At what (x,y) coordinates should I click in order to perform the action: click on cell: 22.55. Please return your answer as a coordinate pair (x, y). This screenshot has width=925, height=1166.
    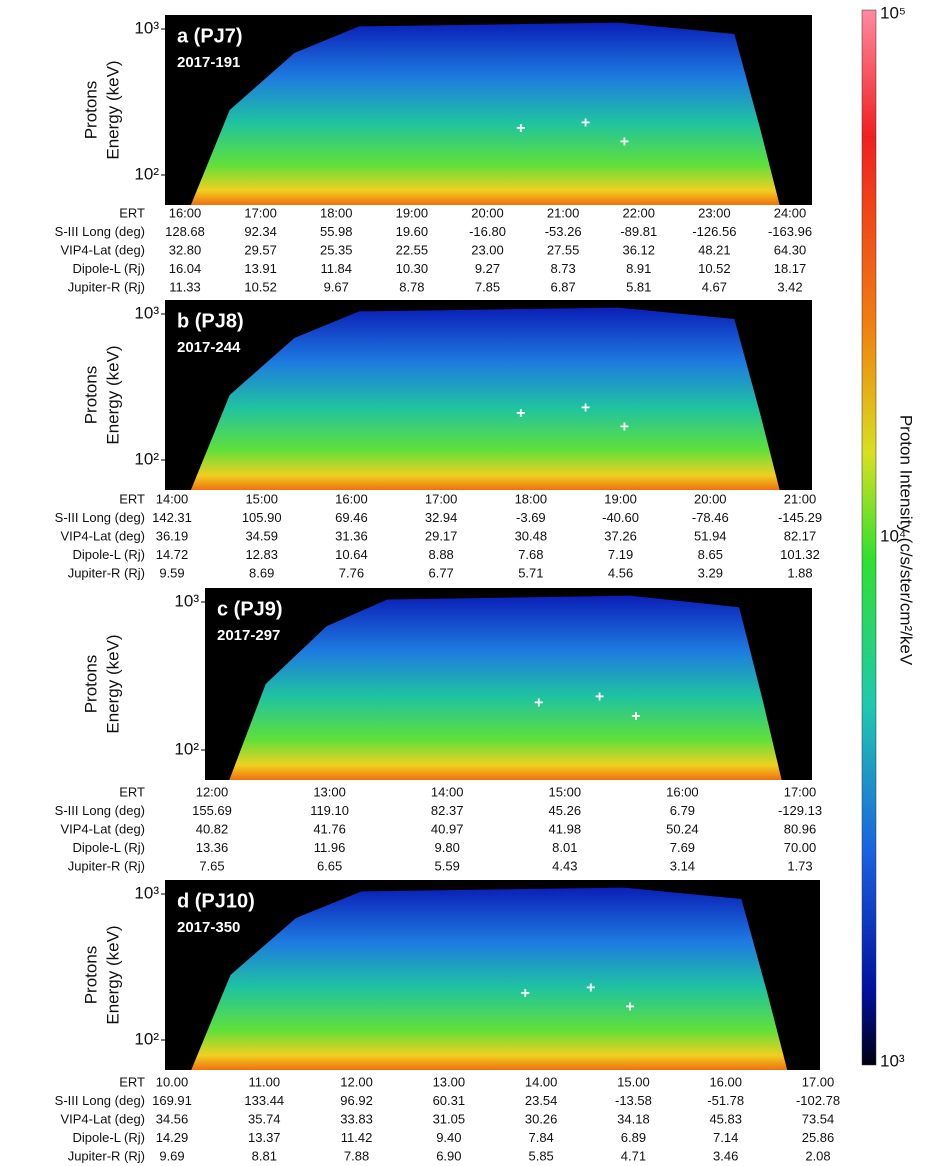
    Looking at the image, I should click on (412, 249).